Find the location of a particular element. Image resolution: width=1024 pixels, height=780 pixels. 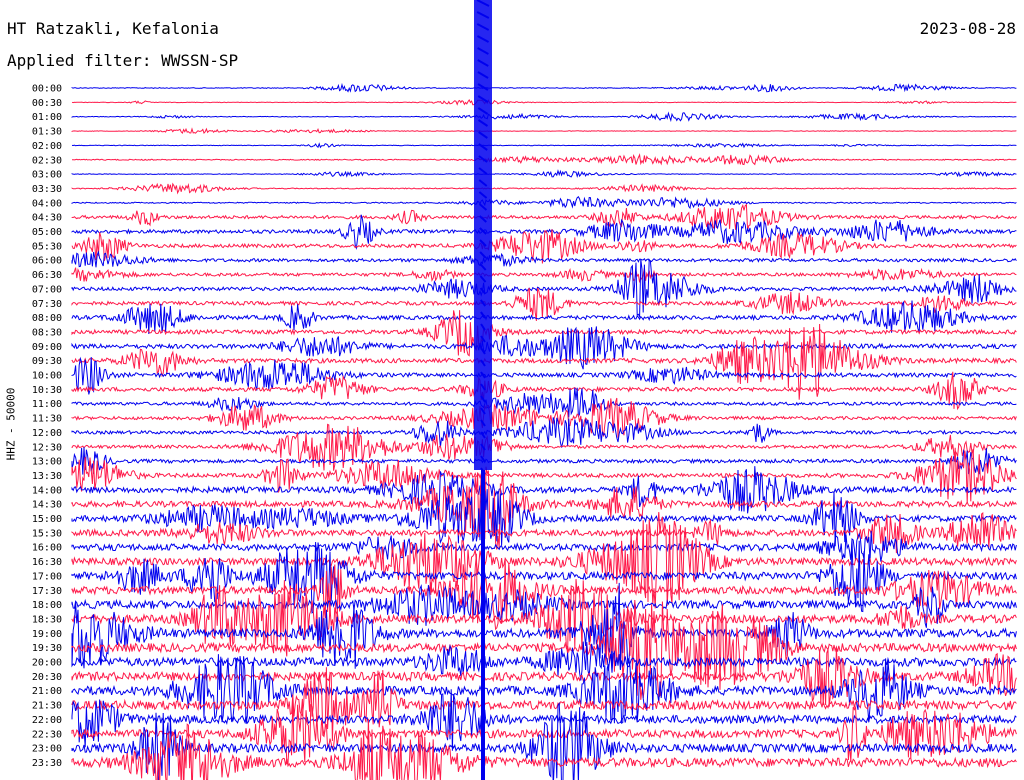

time-tick-label: 16:00 is located at coordinates (47, 548).